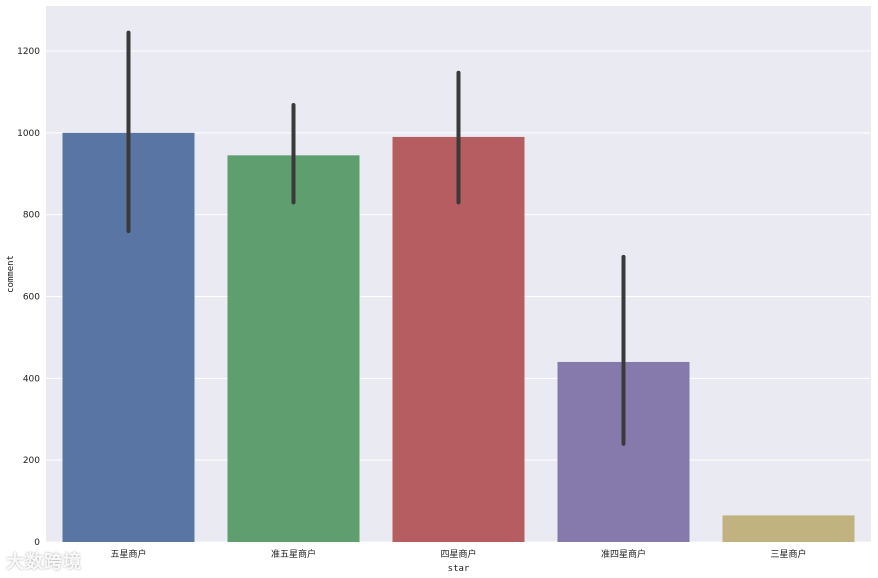 Image resolution: width=878 pixels, height=578 pixels. Describe the element at coordinates (128, 554) in the screenshot. I see `x-tick-label: 五星商户` at that location.